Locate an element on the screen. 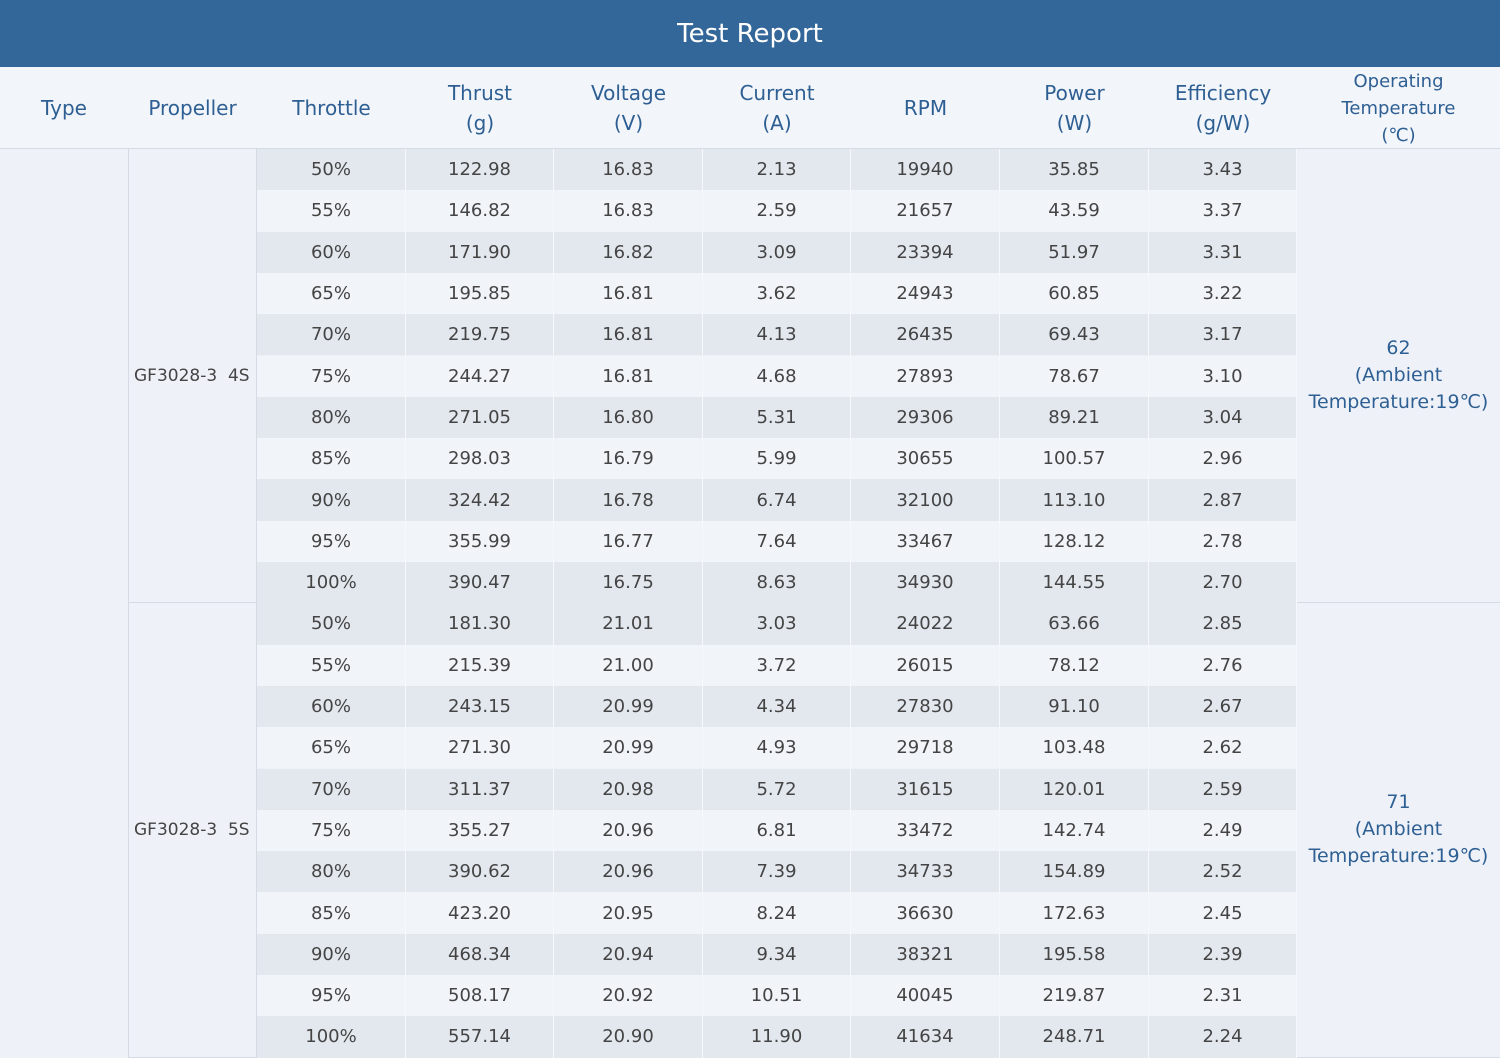 The height and width of the screenshot is (1058, 1500). data-cell: 324.42 is located at coordinates (480, 500).